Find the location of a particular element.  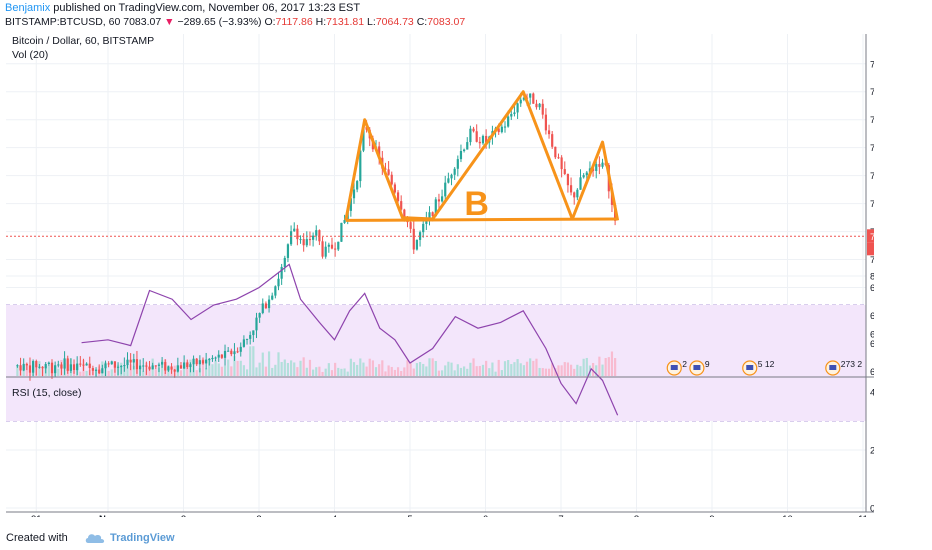

low-label: L: is located at coordinates (371, 22).